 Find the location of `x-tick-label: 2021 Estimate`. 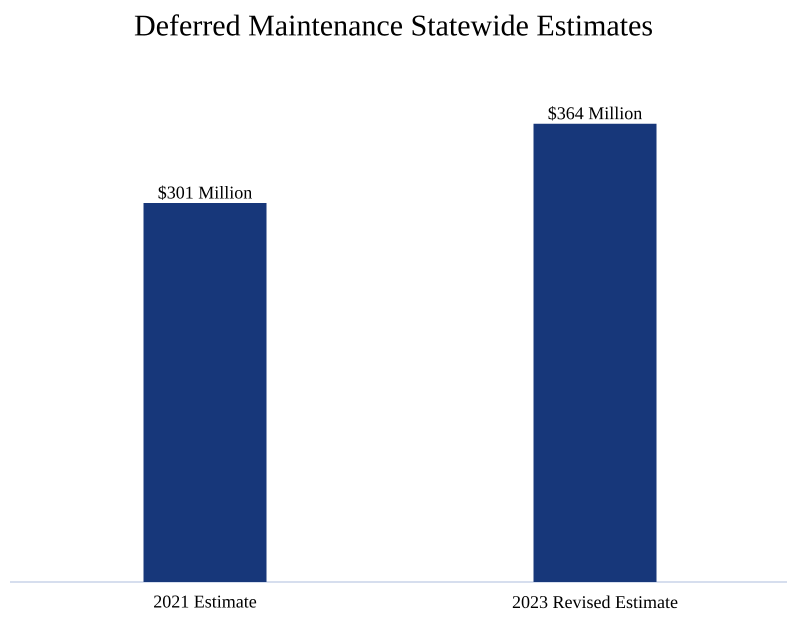

x-tick-label: 2021 Estimate is located at coordinates (205, 602).